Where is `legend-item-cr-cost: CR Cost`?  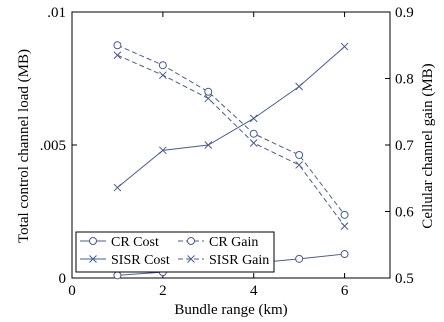 legend-item-cr-cost: CR Cost is located at coordinates (119, 242).